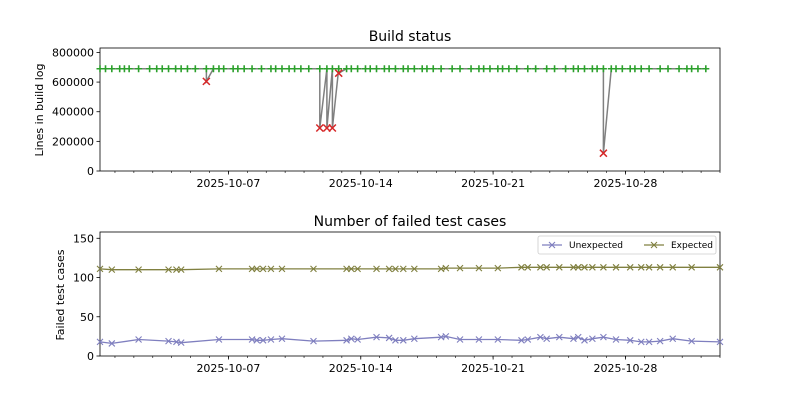 This screenshot has width=800, height=400. Describe the element at coordinates (73, 82) in the screenshot. I see `build-status-y-tick-label: 600000` at that location.